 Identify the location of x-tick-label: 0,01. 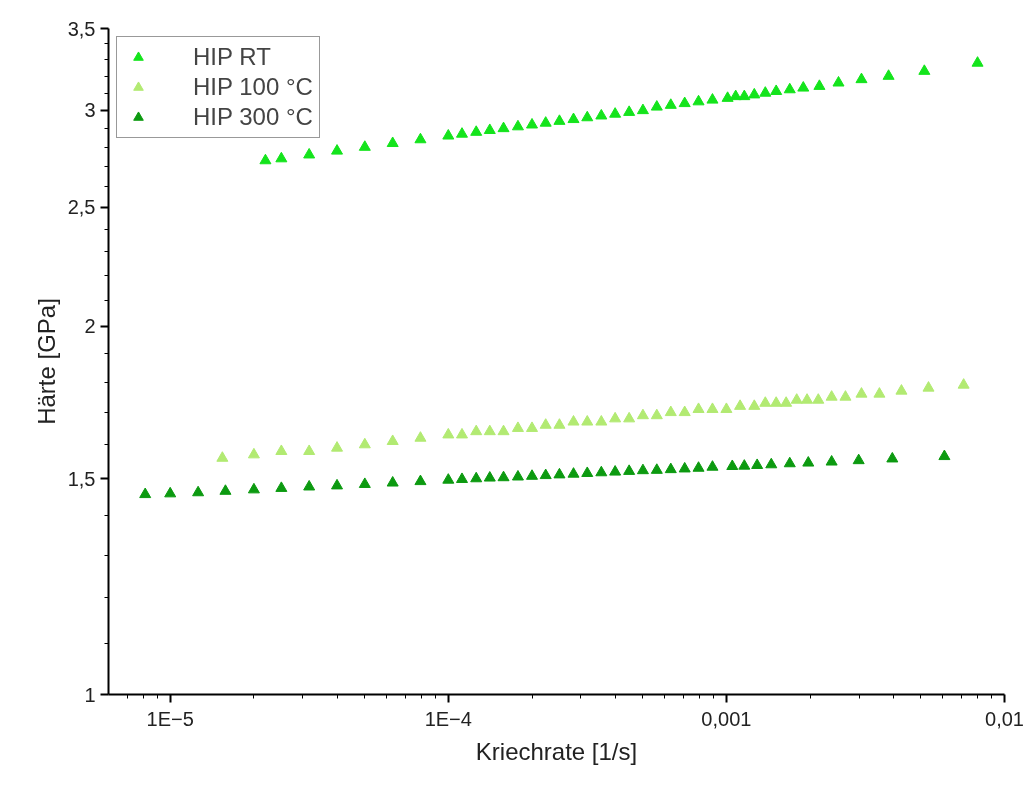
(1004, 718).